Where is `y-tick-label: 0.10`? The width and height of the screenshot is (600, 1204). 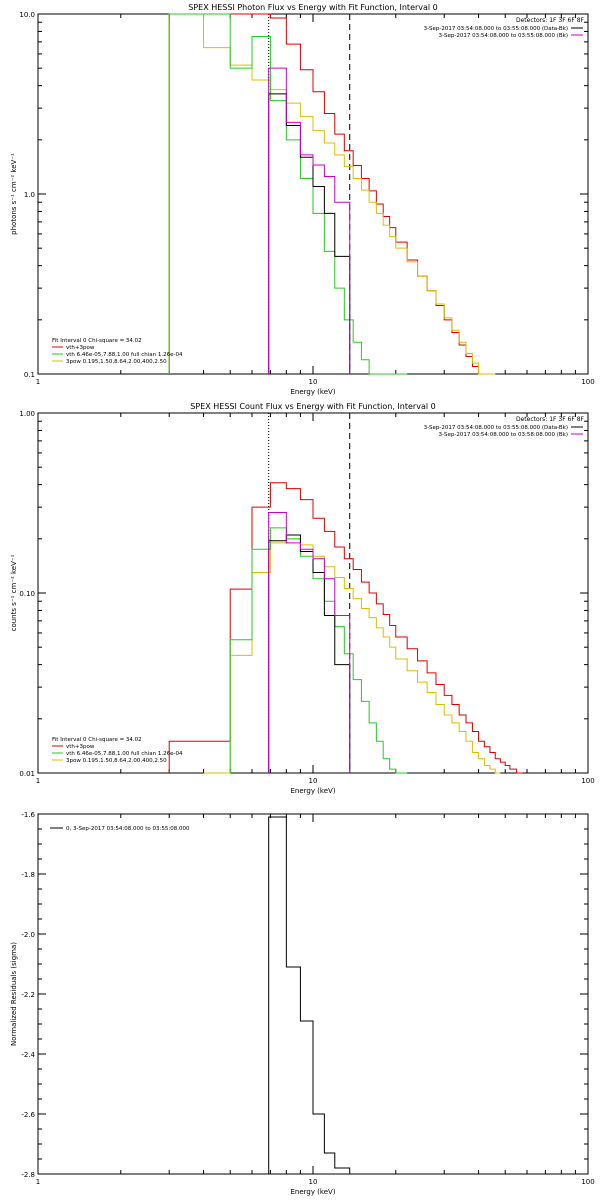 y-tick-label: 0.10 is located at coordinates (27, 594).